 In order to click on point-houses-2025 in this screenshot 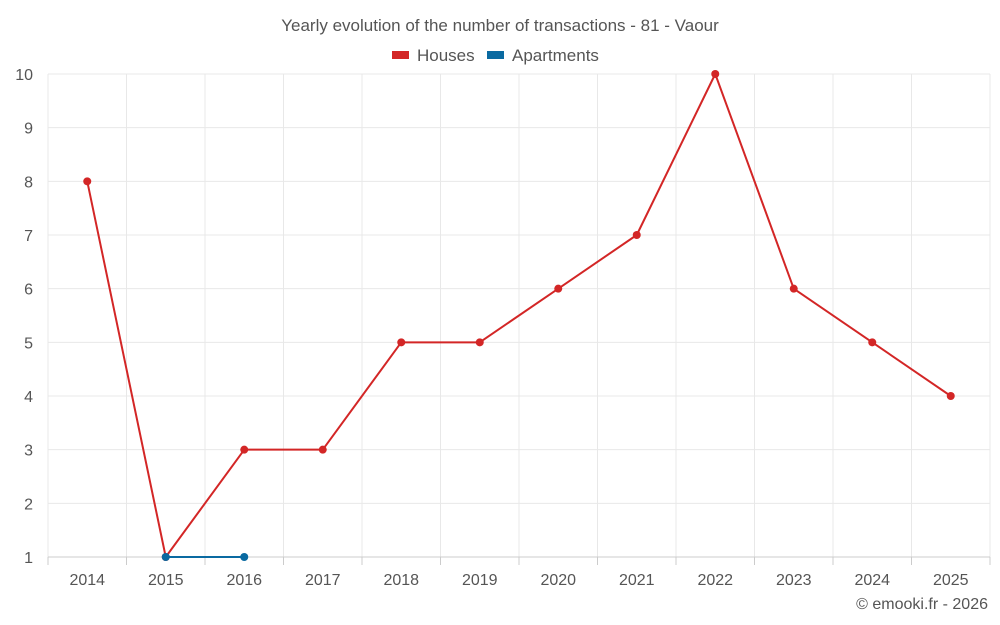, I will do `click(950, 396)`.